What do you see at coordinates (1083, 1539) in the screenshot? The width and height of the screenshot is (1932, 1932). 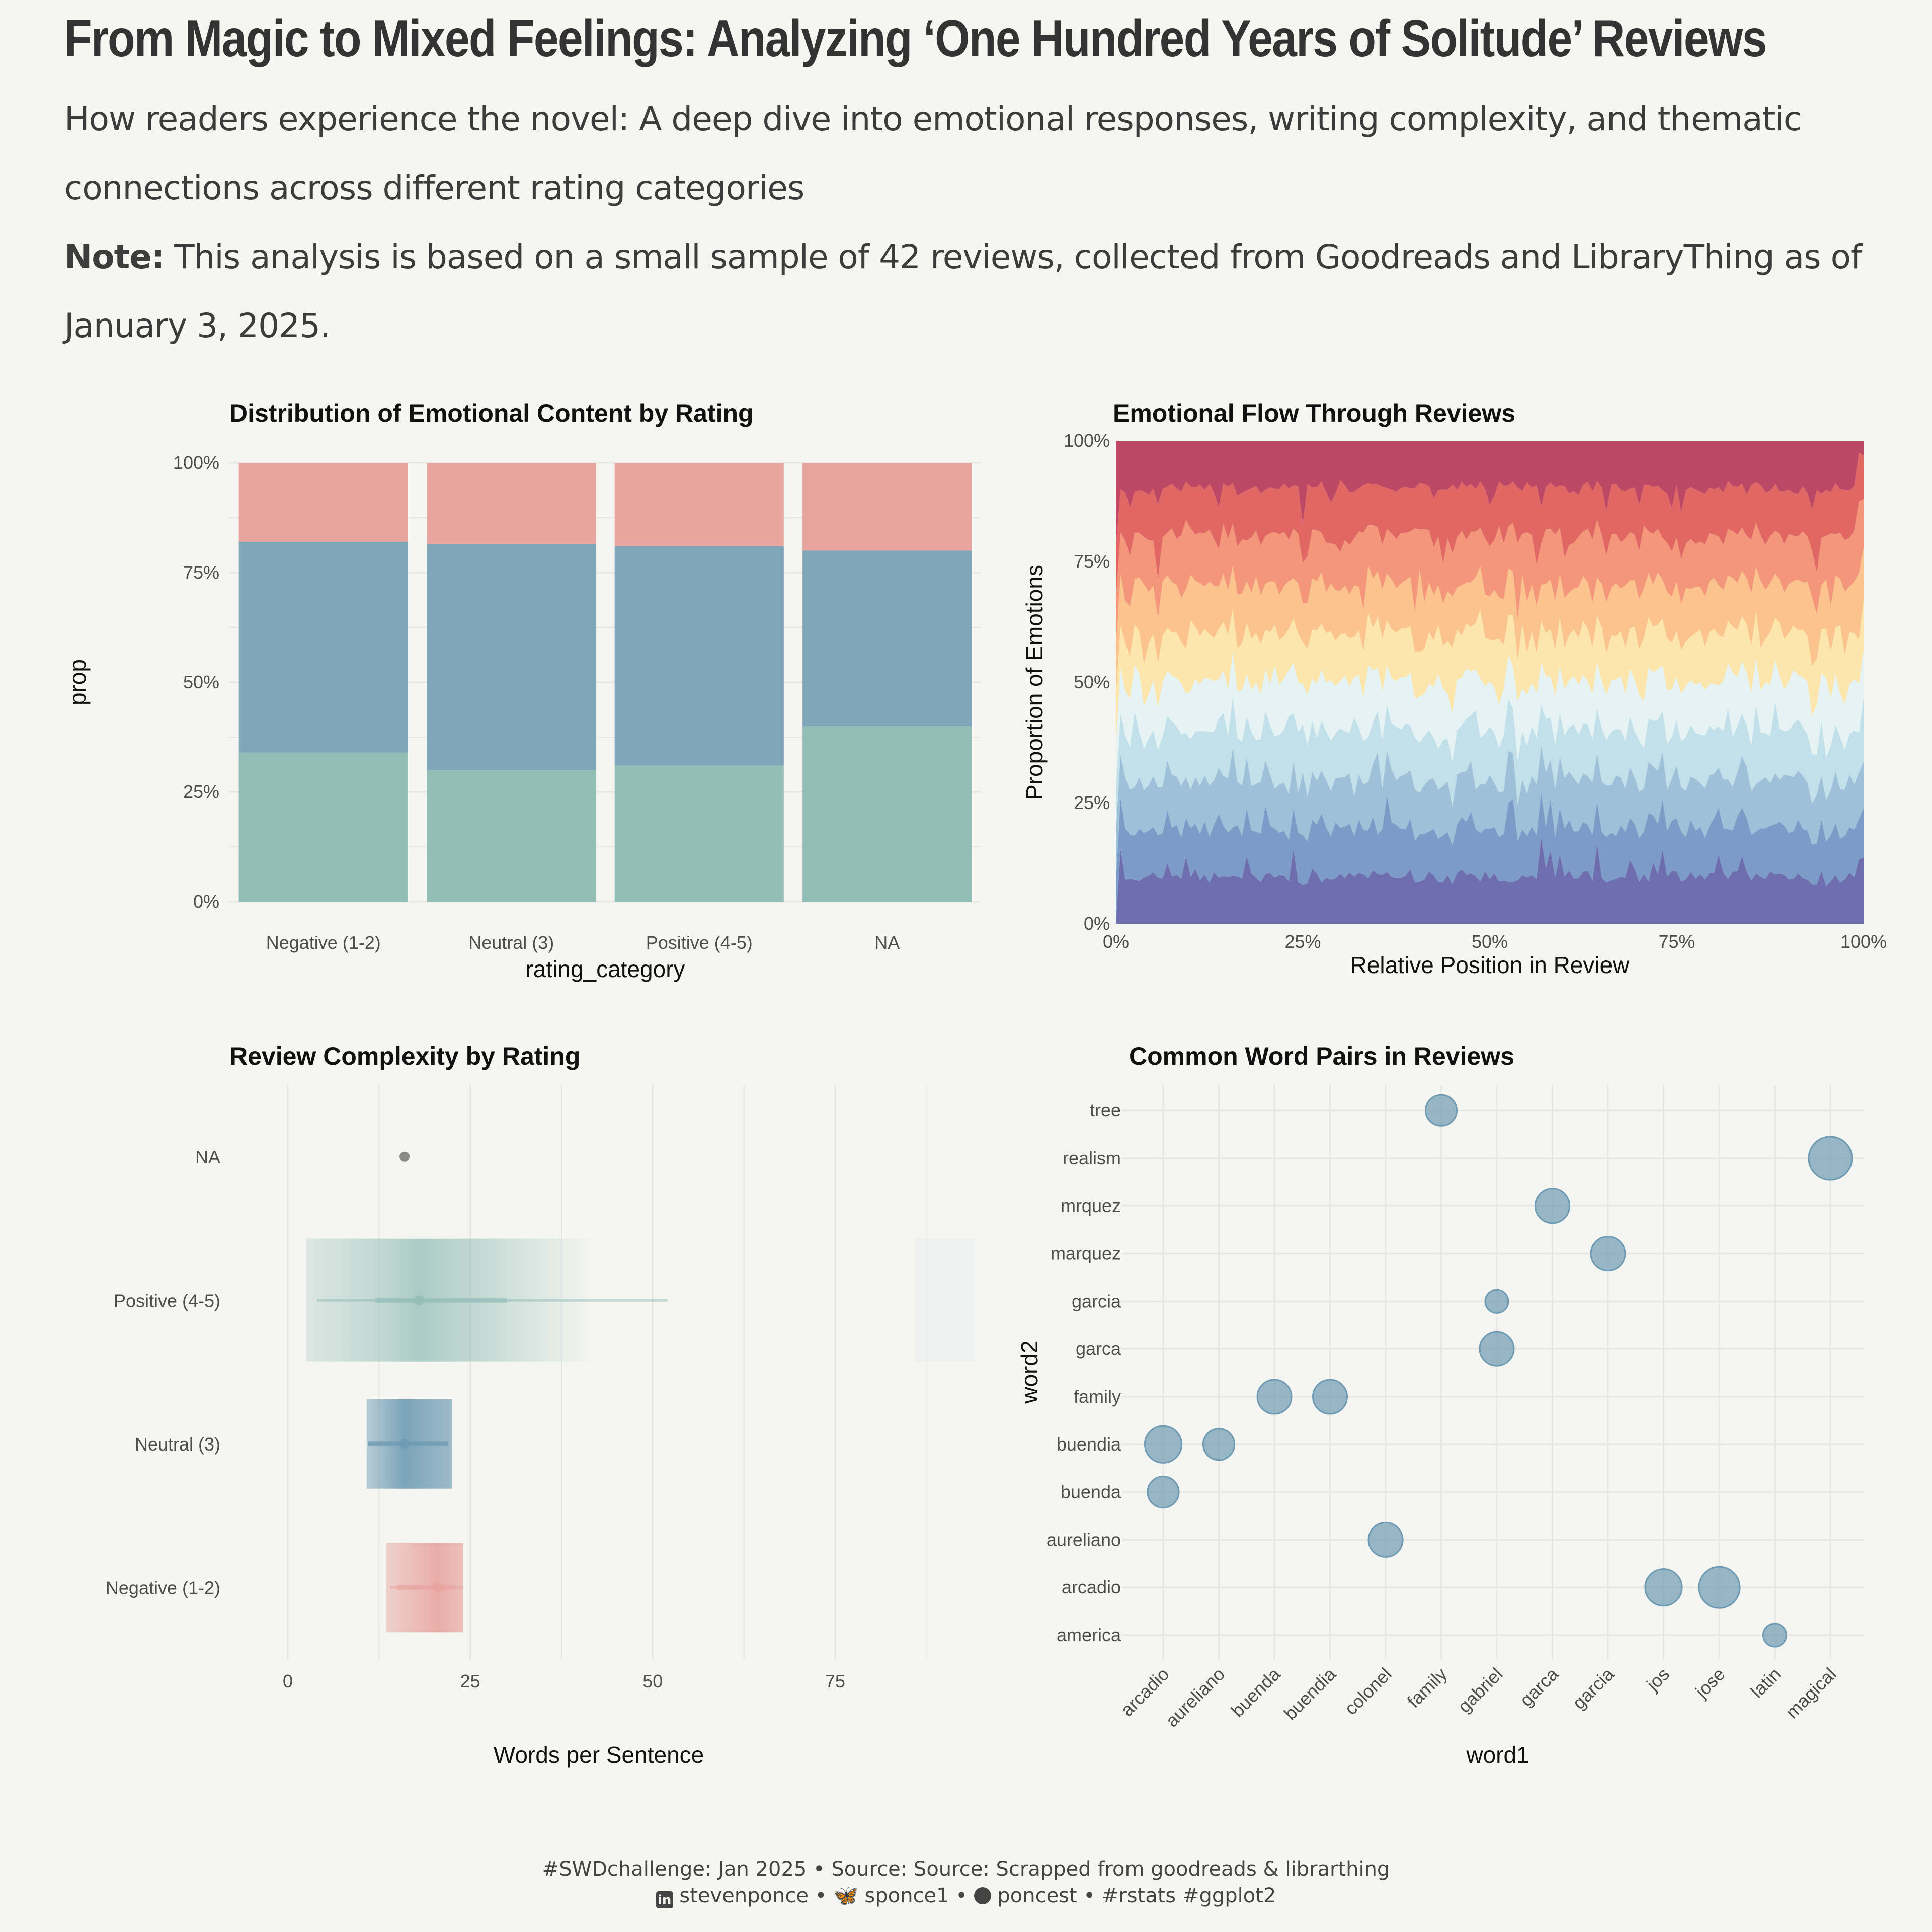 I see `y-tick-label: aureliano` at bounding box center [1083, 1539].